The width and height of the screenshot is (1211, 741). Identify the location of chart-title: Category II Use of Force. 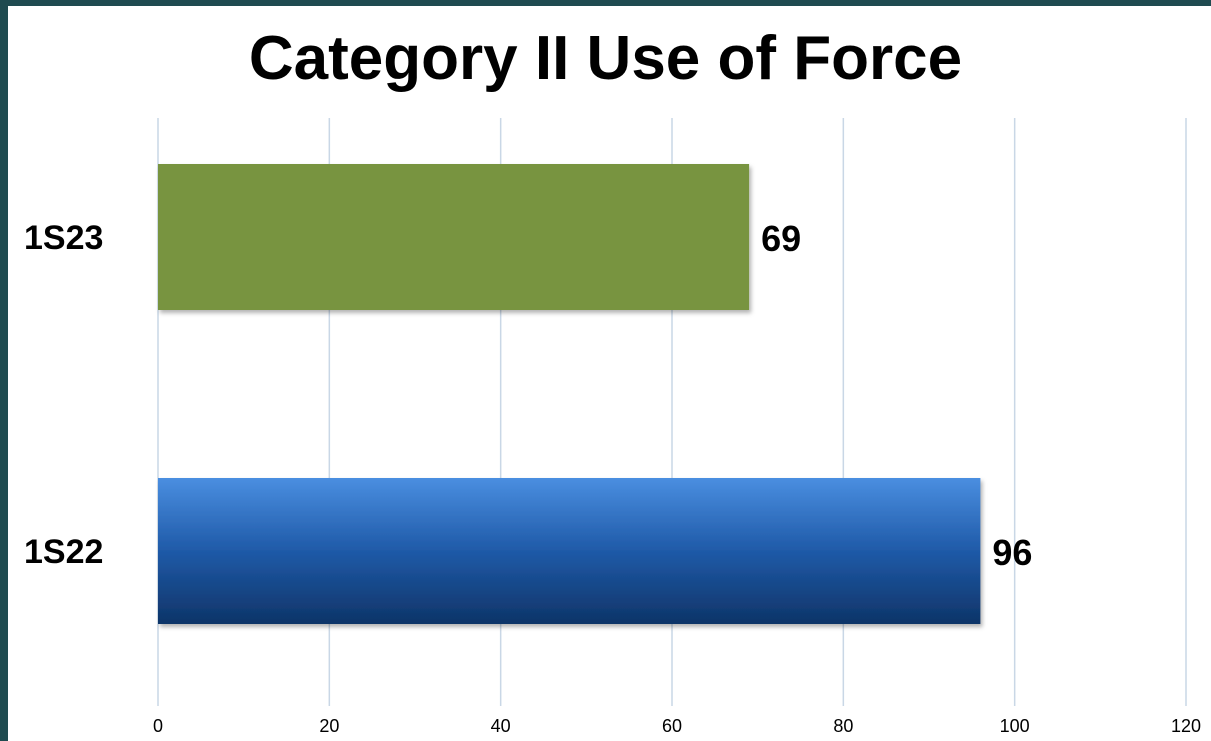
(605, 58).